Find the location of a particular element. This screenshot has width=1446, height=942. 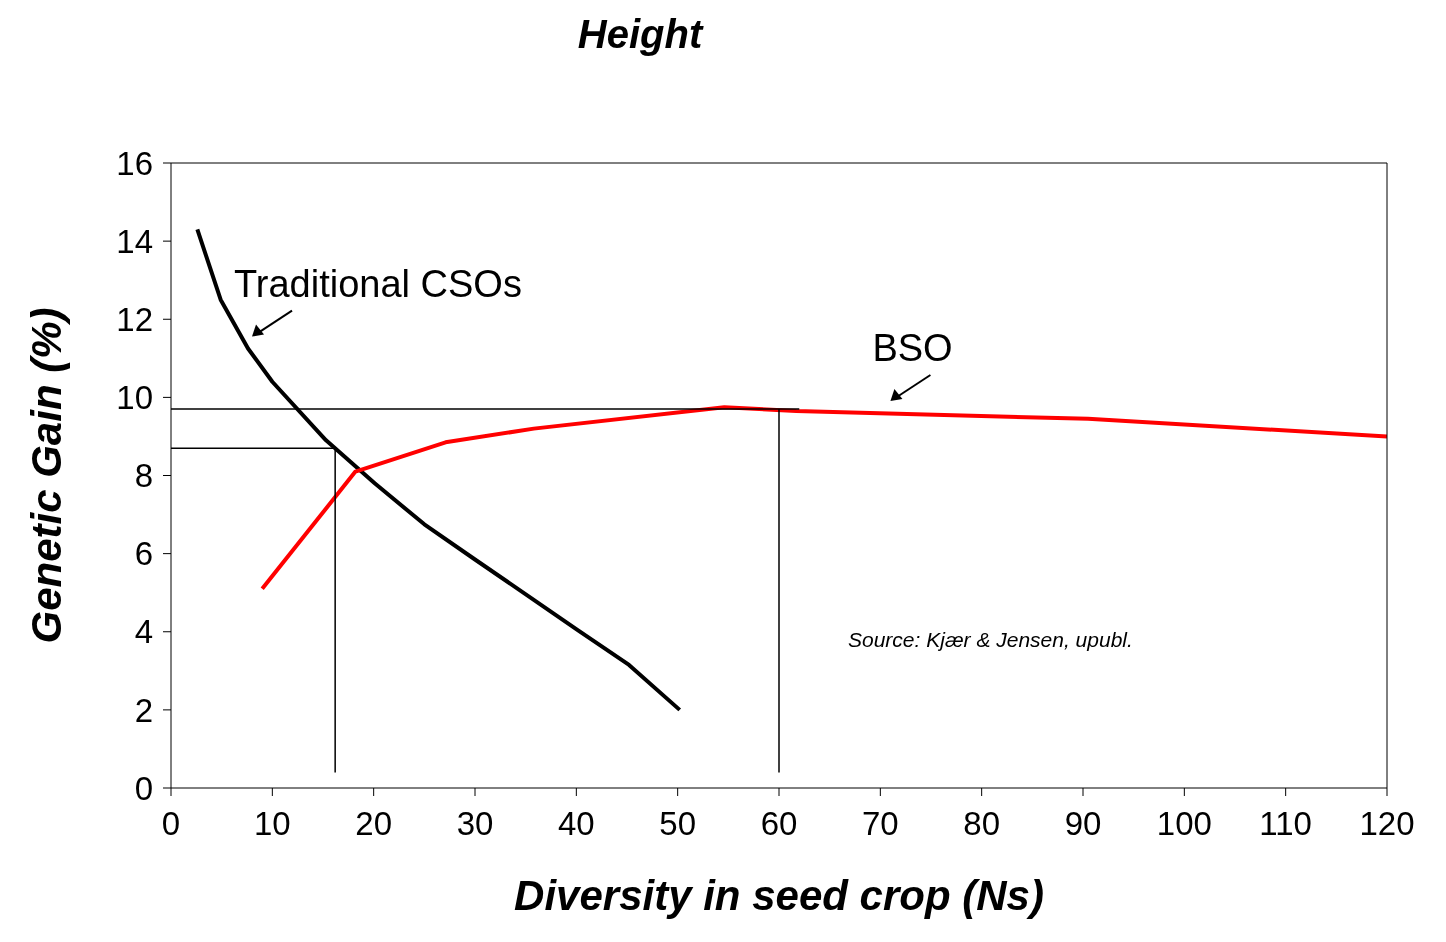

x-tick-label: 0 is located at coordinates (171, 824).